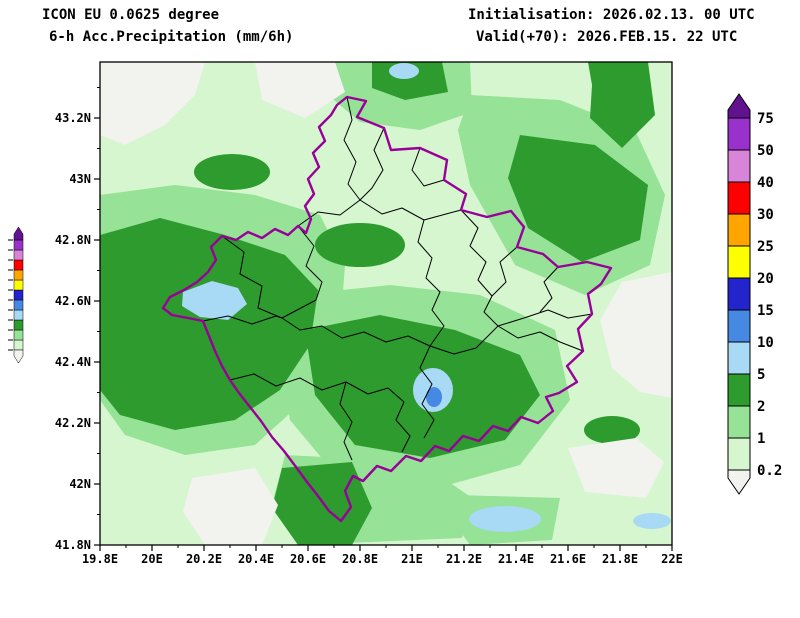  What do you see at coordinates (765, 183) in the screenshot?
I see `colorbar-label: 40` at bounding box center [765, 183].